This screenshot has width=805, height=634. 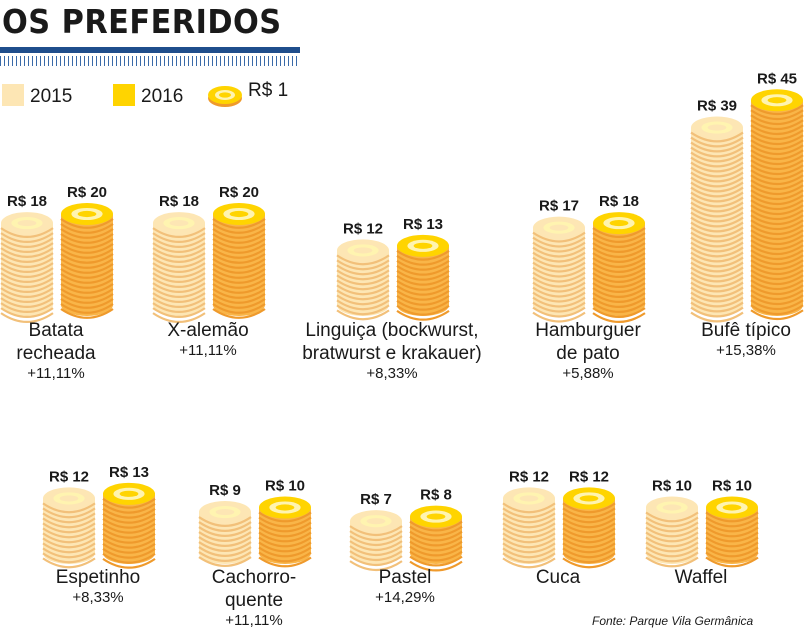 I want to click on item-group: R$ 7 R$ 8 Pastel+14,29%, so click(x=406, y=546).